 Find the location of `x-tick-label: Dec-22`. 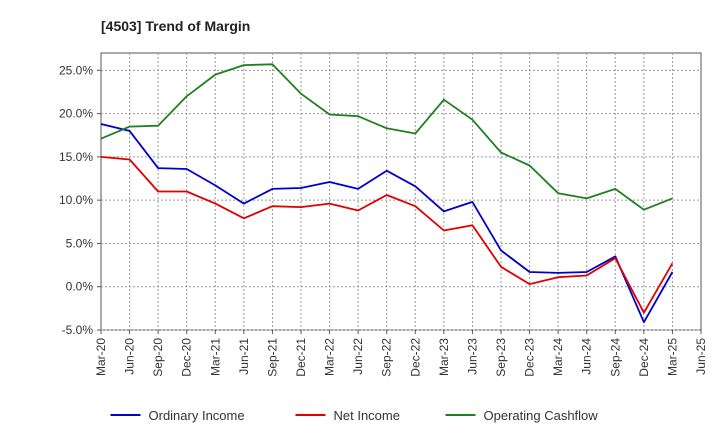

x-tick-label: Dec-22 is located at coordinates (415, 357).